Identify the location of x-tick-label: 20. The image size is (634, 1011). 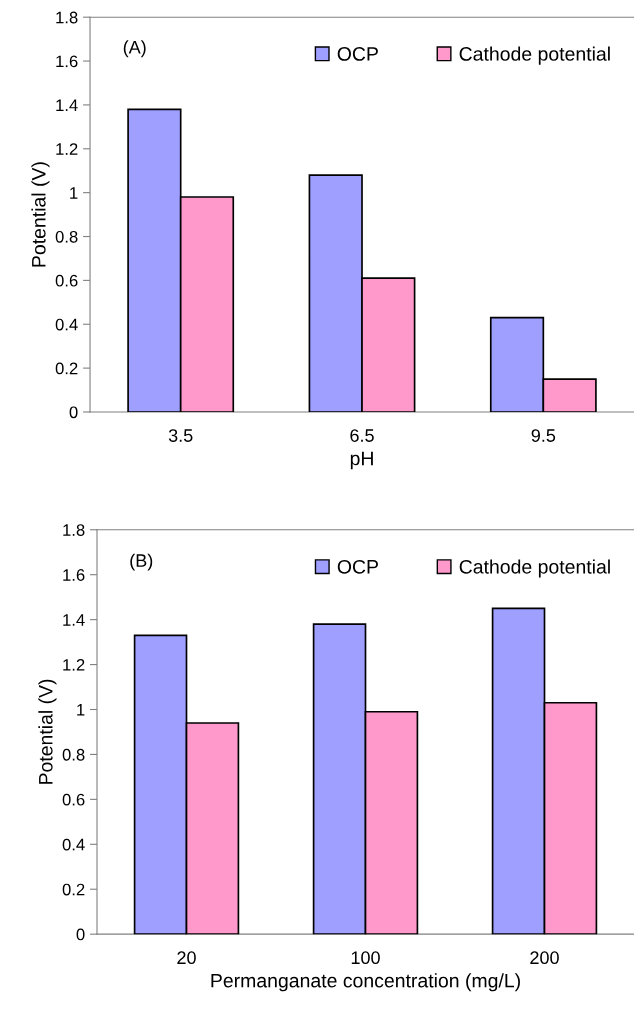
(186, 958).